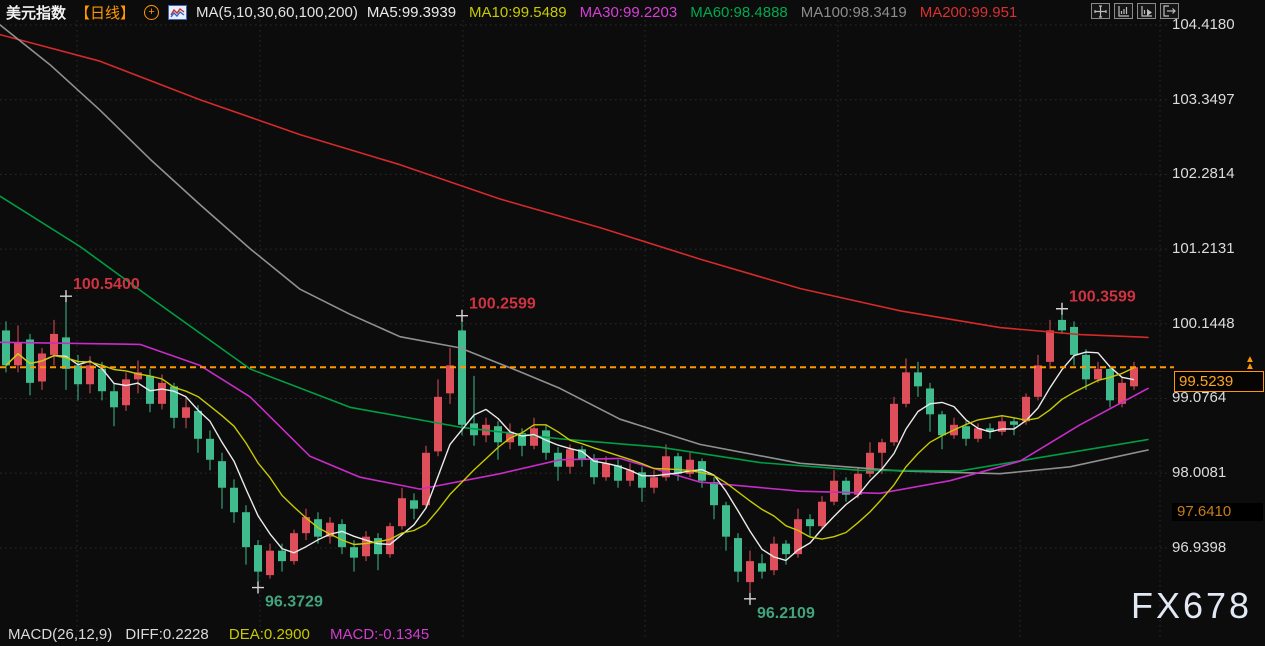 This screenshot has width=1265, height=646. Describe the element at coordinates (1250, 363) in the screenshot. I see `price-up-arrow-icon: ▲ ▲` at that location.